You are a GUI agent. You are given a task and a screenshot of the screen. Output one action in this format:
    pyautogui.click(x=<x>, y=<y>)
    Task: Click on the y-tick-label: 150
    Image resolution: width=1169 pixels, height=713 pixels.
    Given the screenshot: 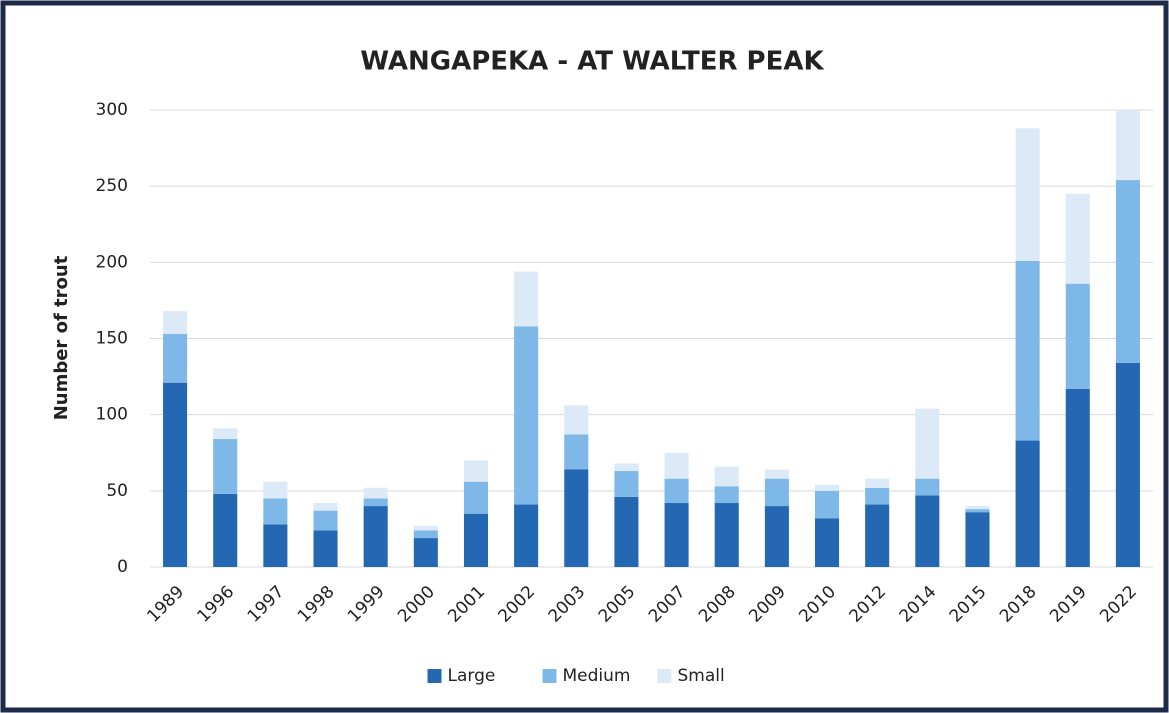 What is the action you would take?
    pyautogui.click(x=112, y=339)
    